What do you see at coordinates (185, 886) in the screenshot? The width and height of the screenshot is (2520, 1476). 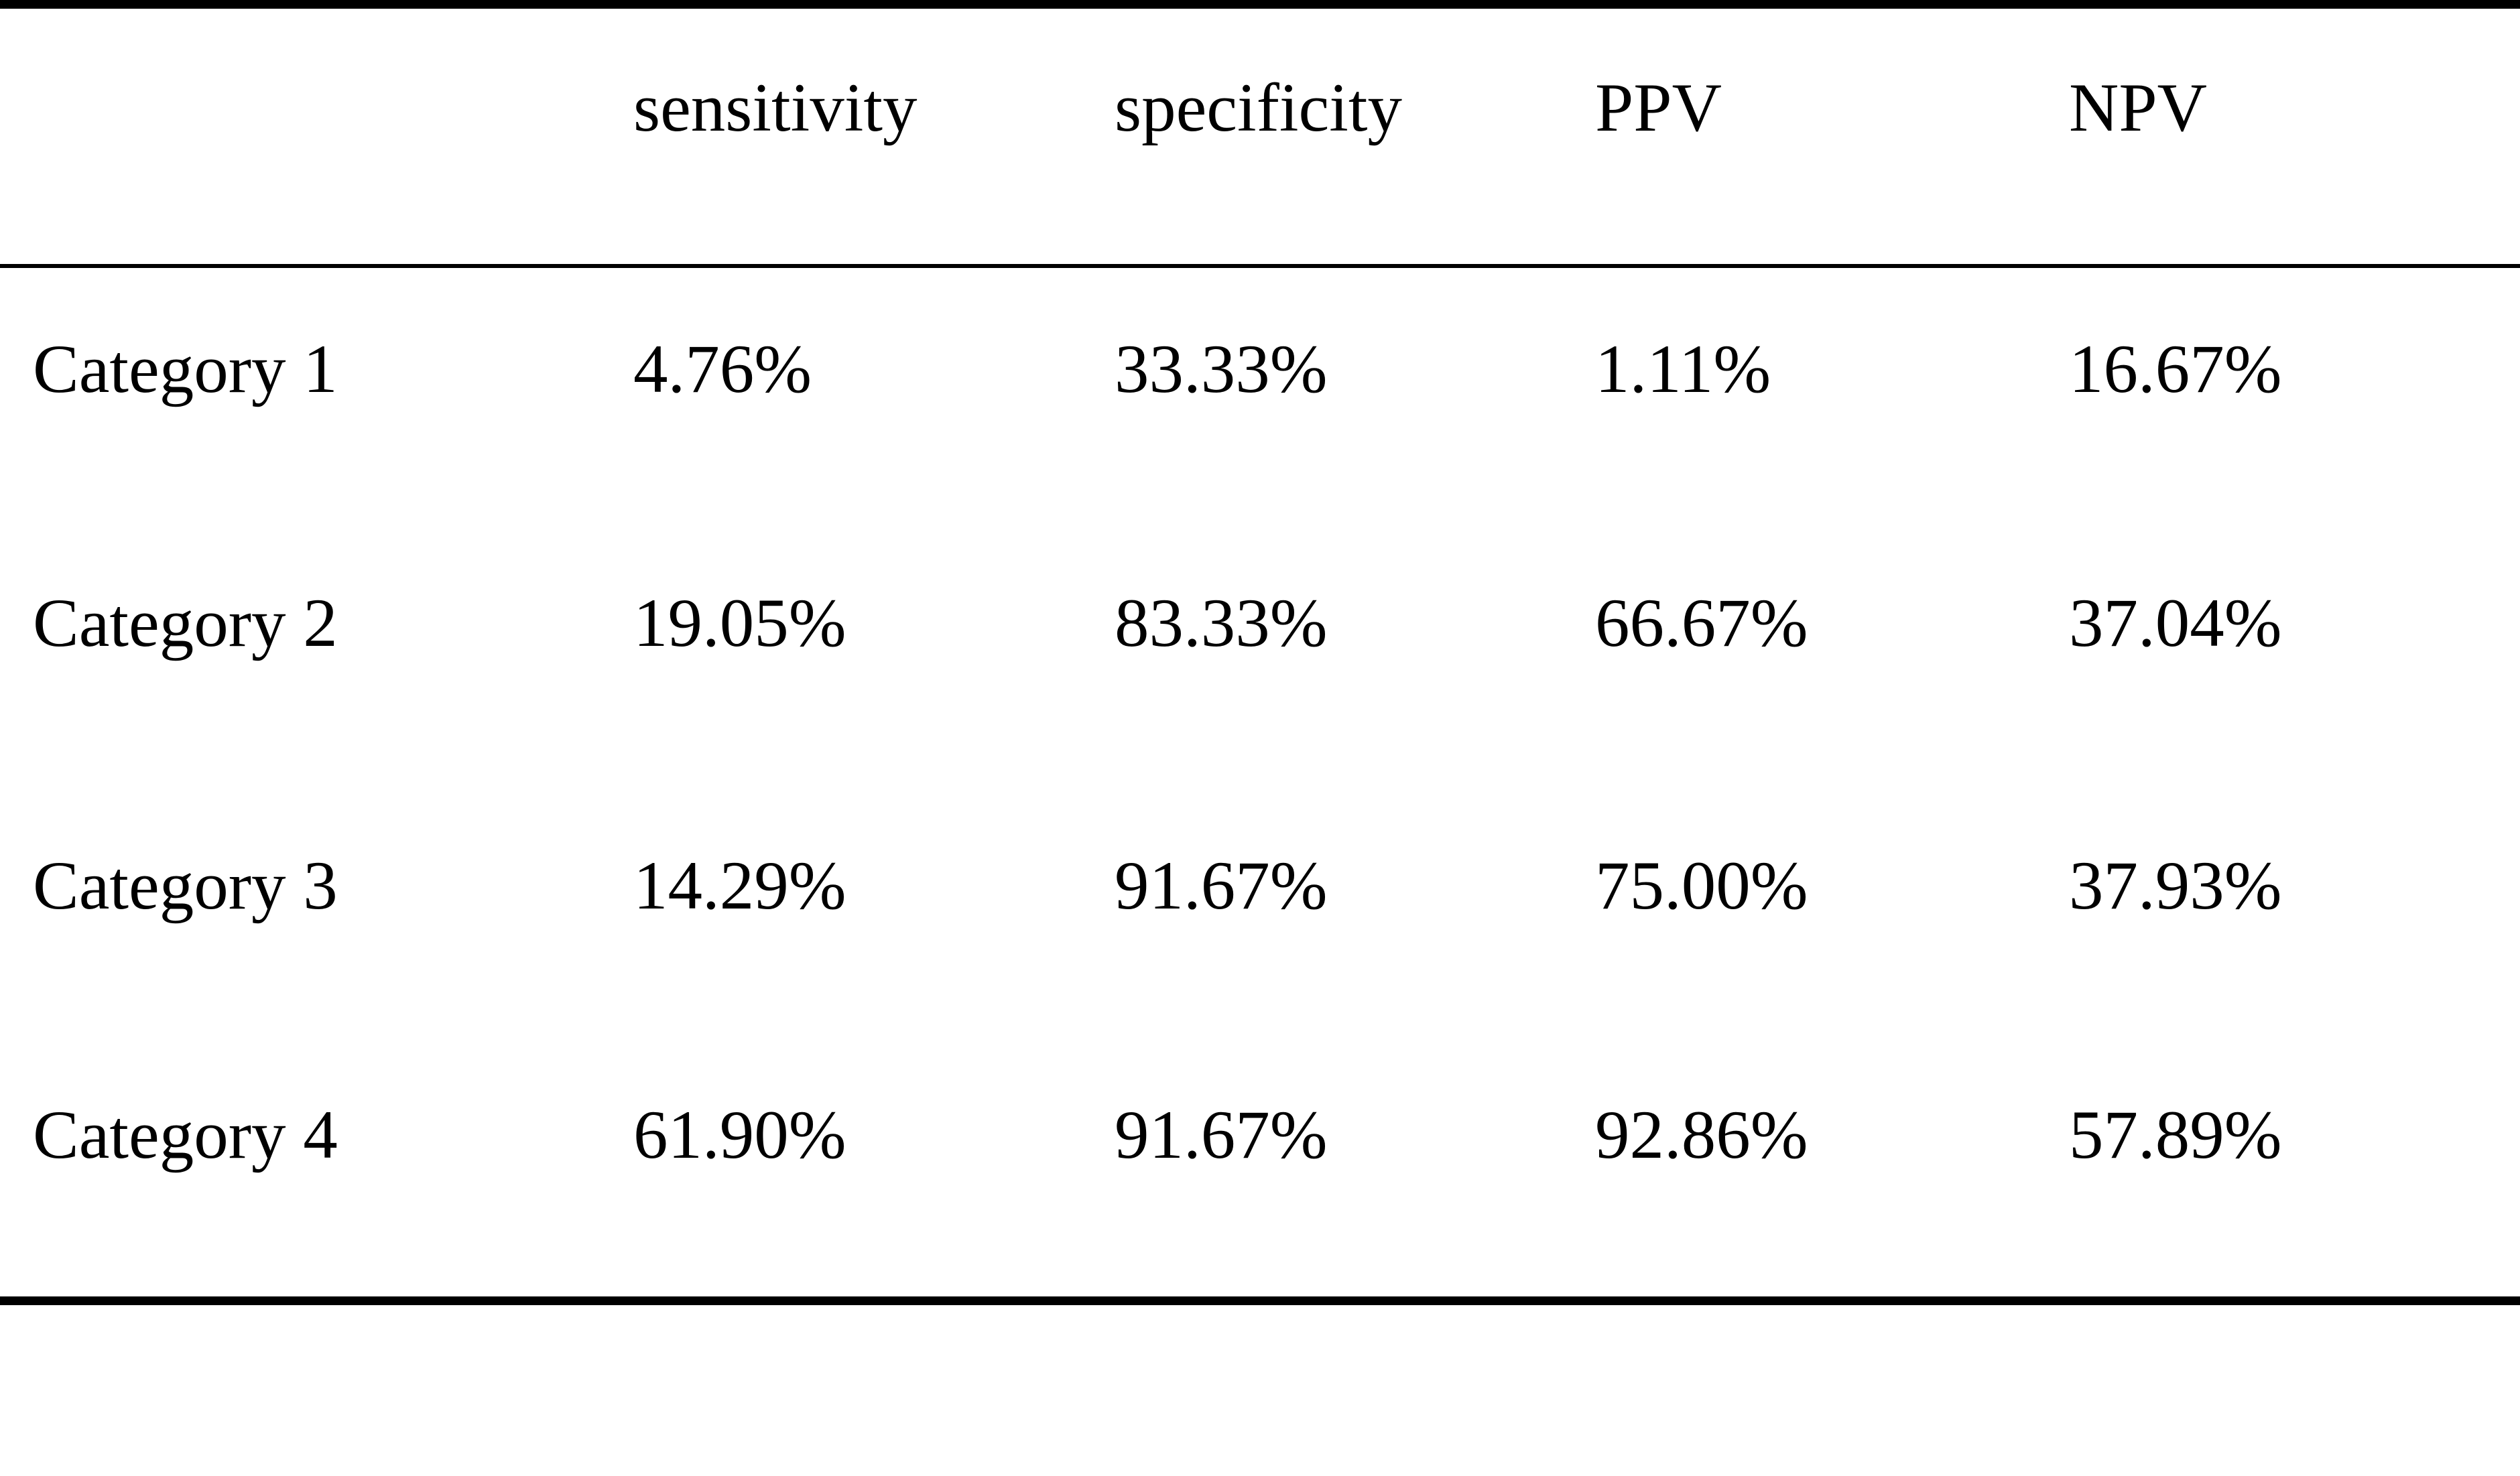 I see `row-label: Category 3` at bounding box center [185, 886].